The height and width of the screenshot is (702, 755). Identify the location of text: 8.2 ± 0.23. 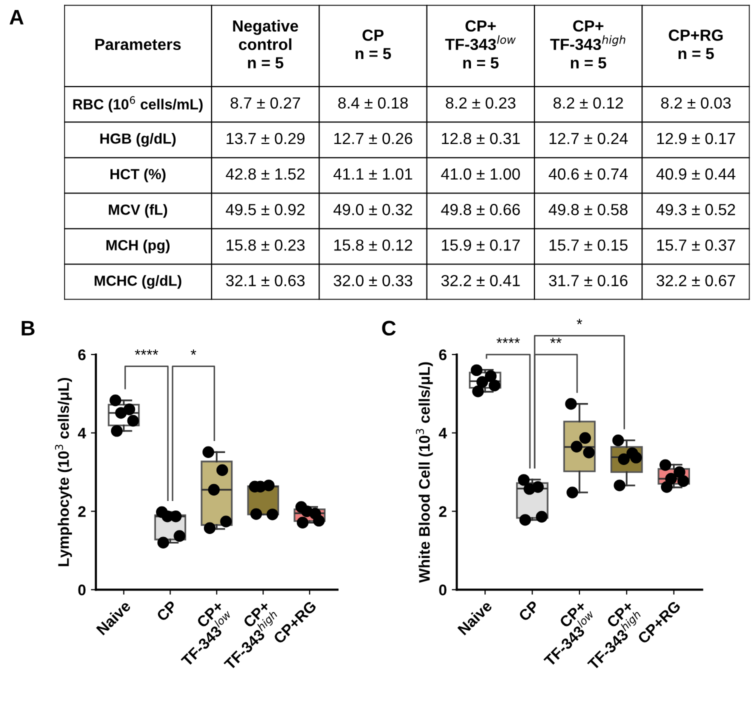
(481, 103).